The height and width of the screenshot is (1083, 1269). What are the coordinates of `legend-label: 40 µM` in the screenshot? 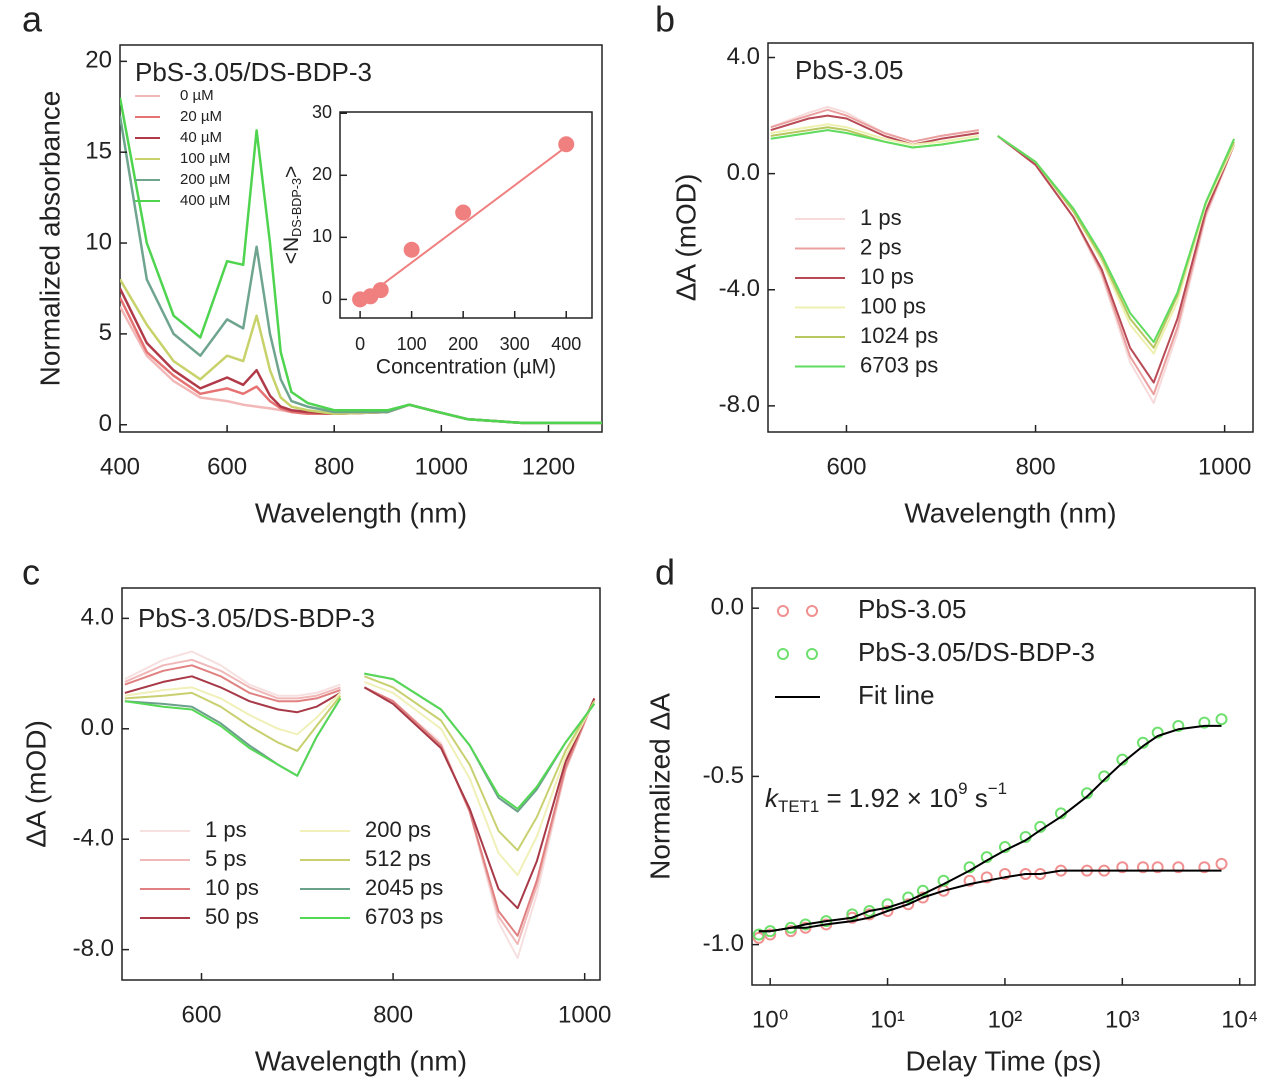 It's located at (201, 137).